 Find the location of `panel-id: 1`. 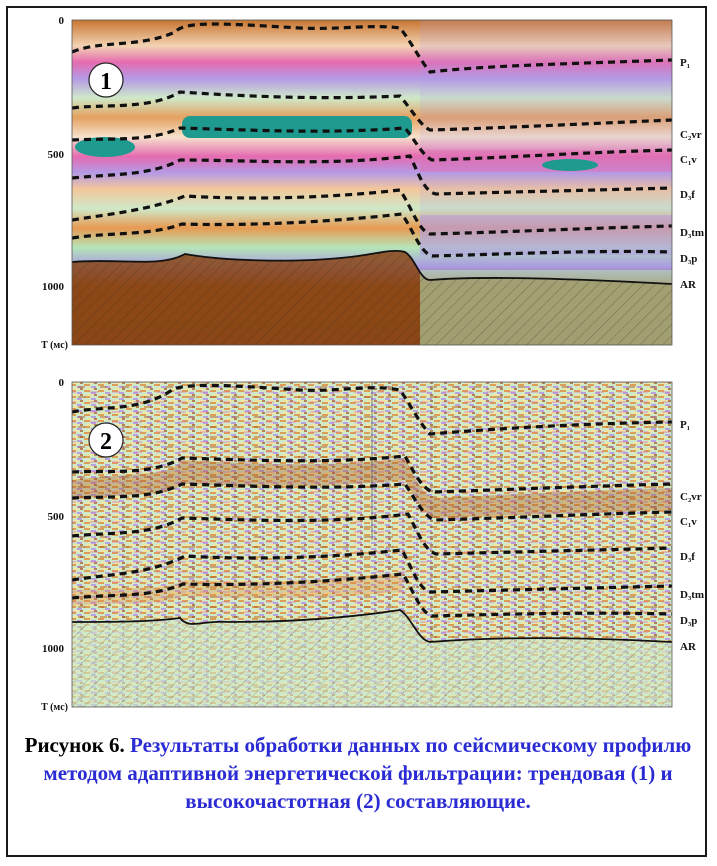

panel-id: 1 is located at coordinates (106, 82).